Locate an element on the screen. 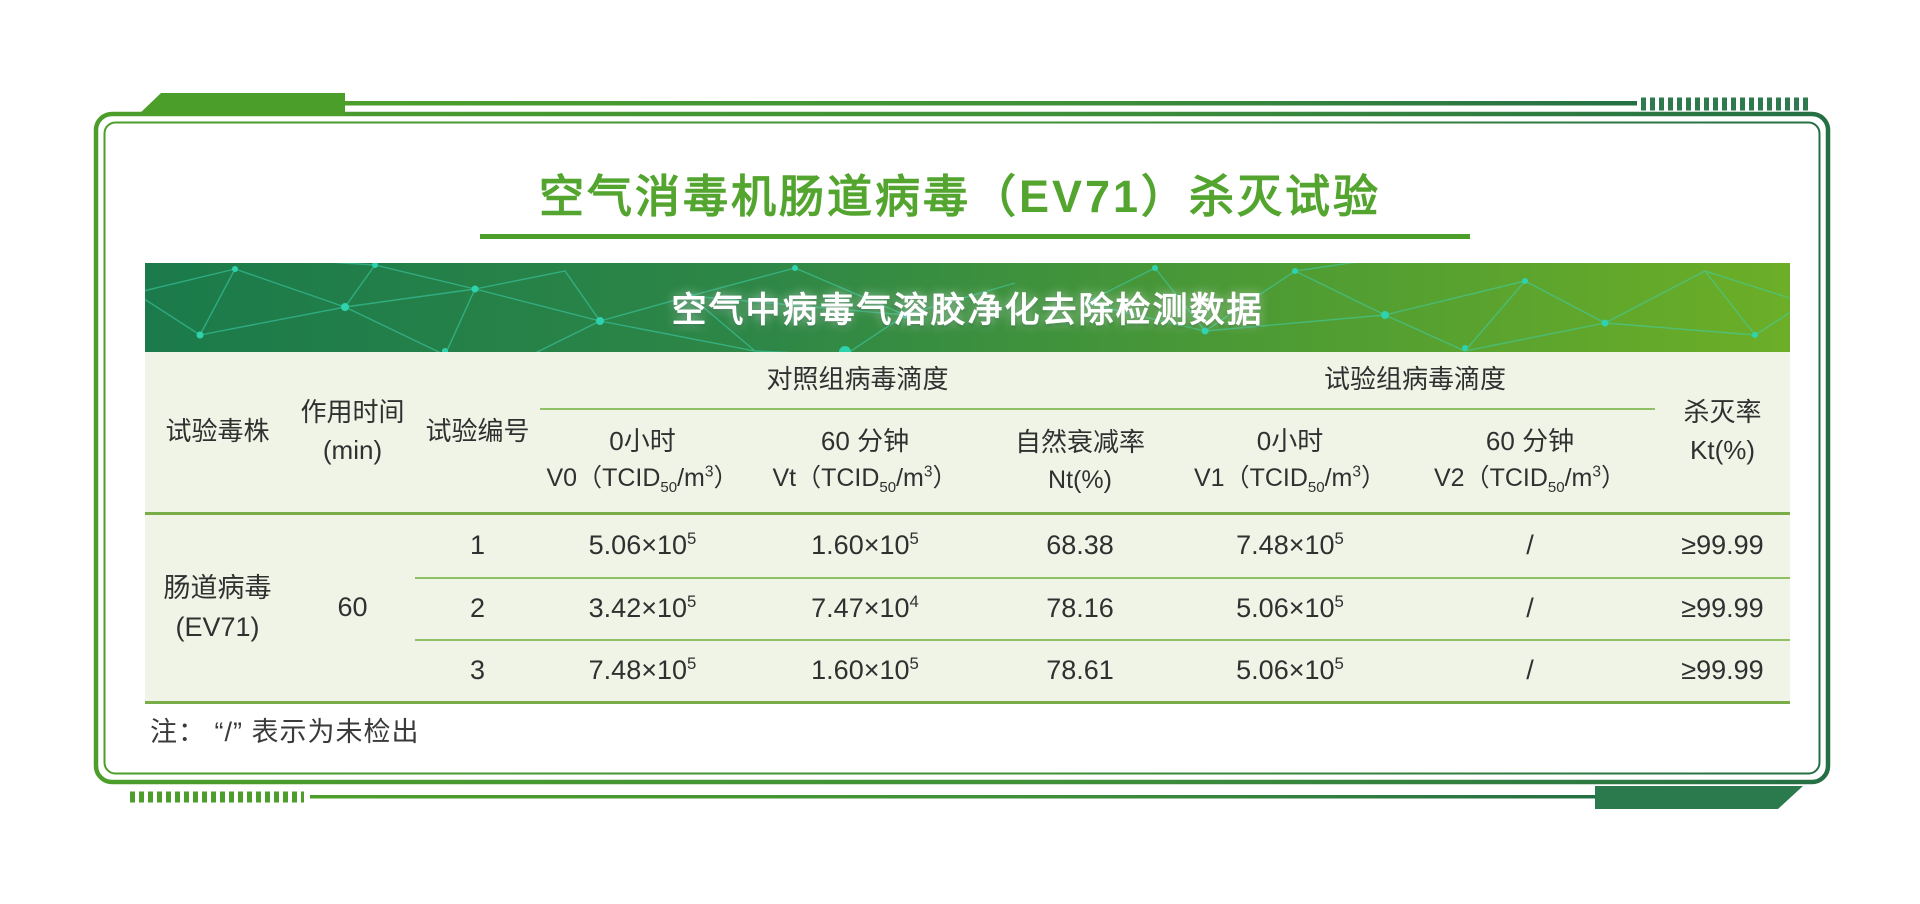  cell-vt: 7.47×104 is located at coordinates (865, 608).